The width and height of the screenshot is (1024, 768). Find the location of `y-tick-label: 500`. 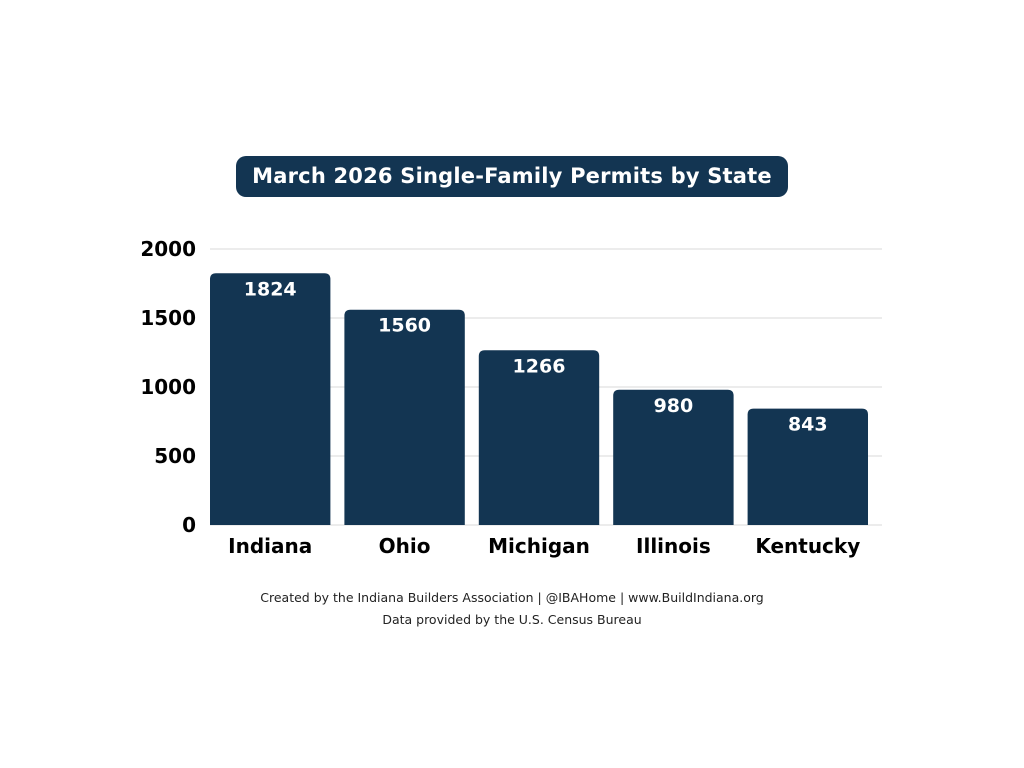

y-tick-label: 500 is located at coordinates (175, 456).